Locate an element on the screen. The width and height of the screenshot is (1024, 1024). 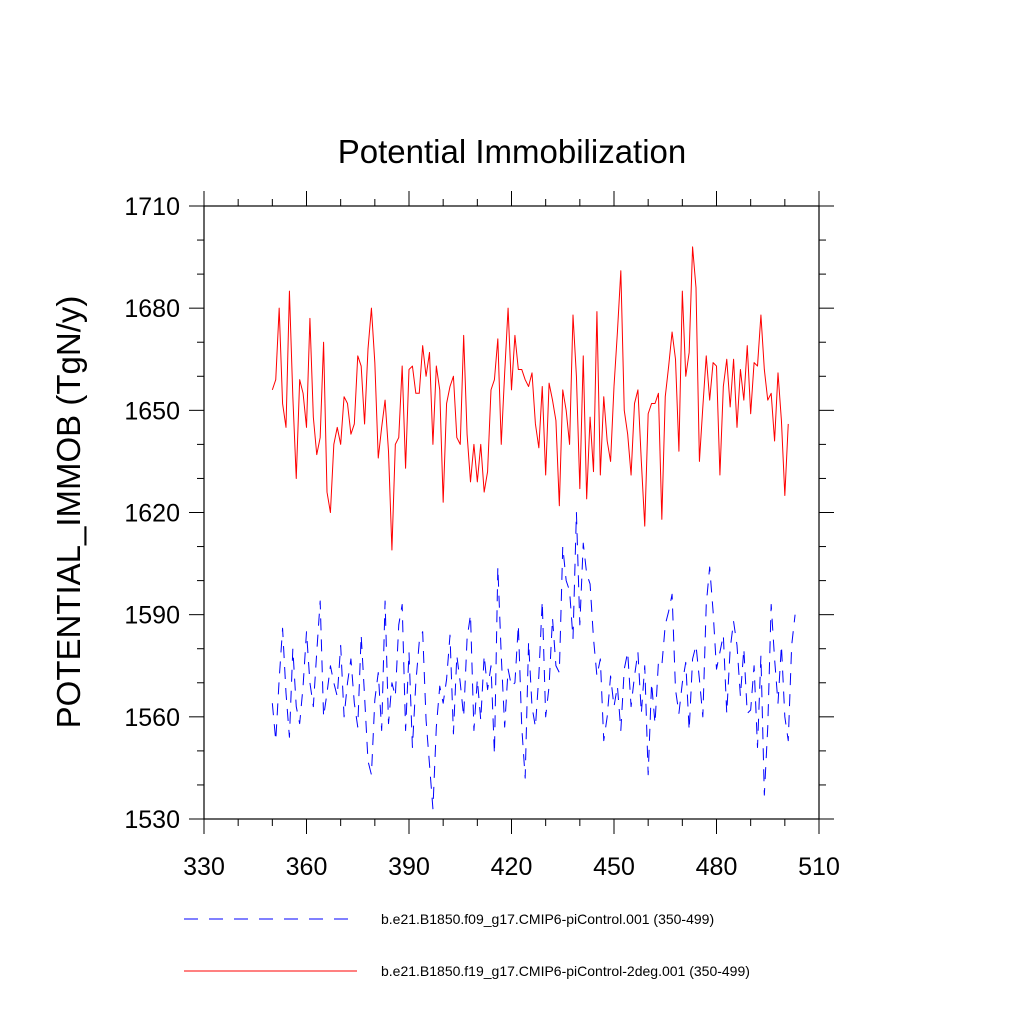
y-tick-label: 1620 is located at coordinates (152, 514).